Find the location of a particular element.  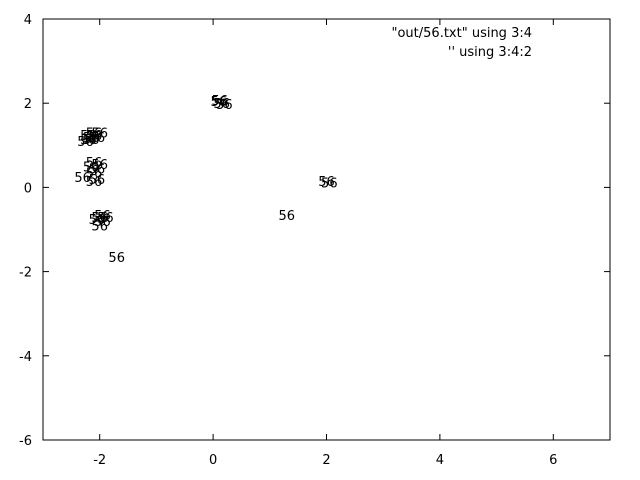

legend-entry-2: '' using 3:4:2 is located at coordinates (490, 52).